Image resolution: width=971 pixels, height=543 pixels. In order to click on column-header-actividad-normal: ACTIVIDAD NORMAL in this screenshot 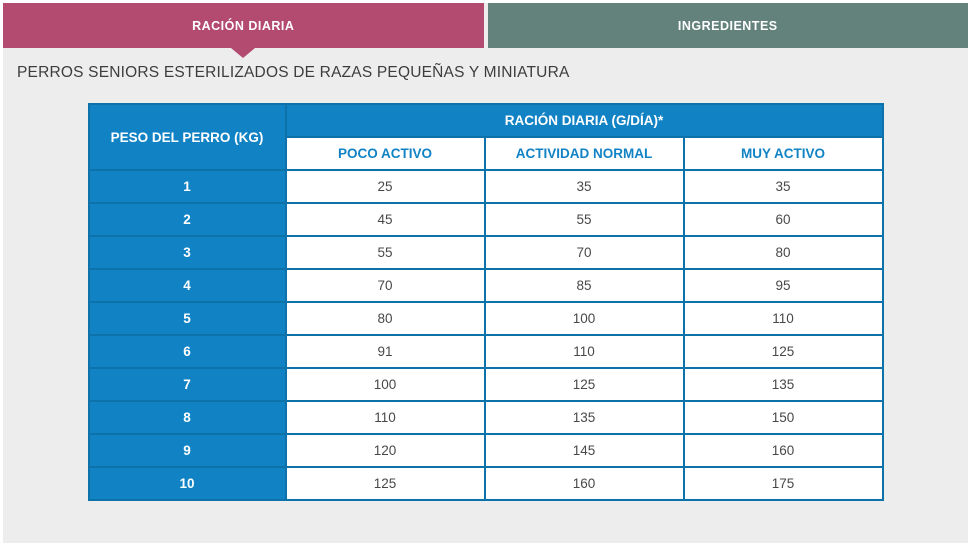, I will do `click(584, 153)`.